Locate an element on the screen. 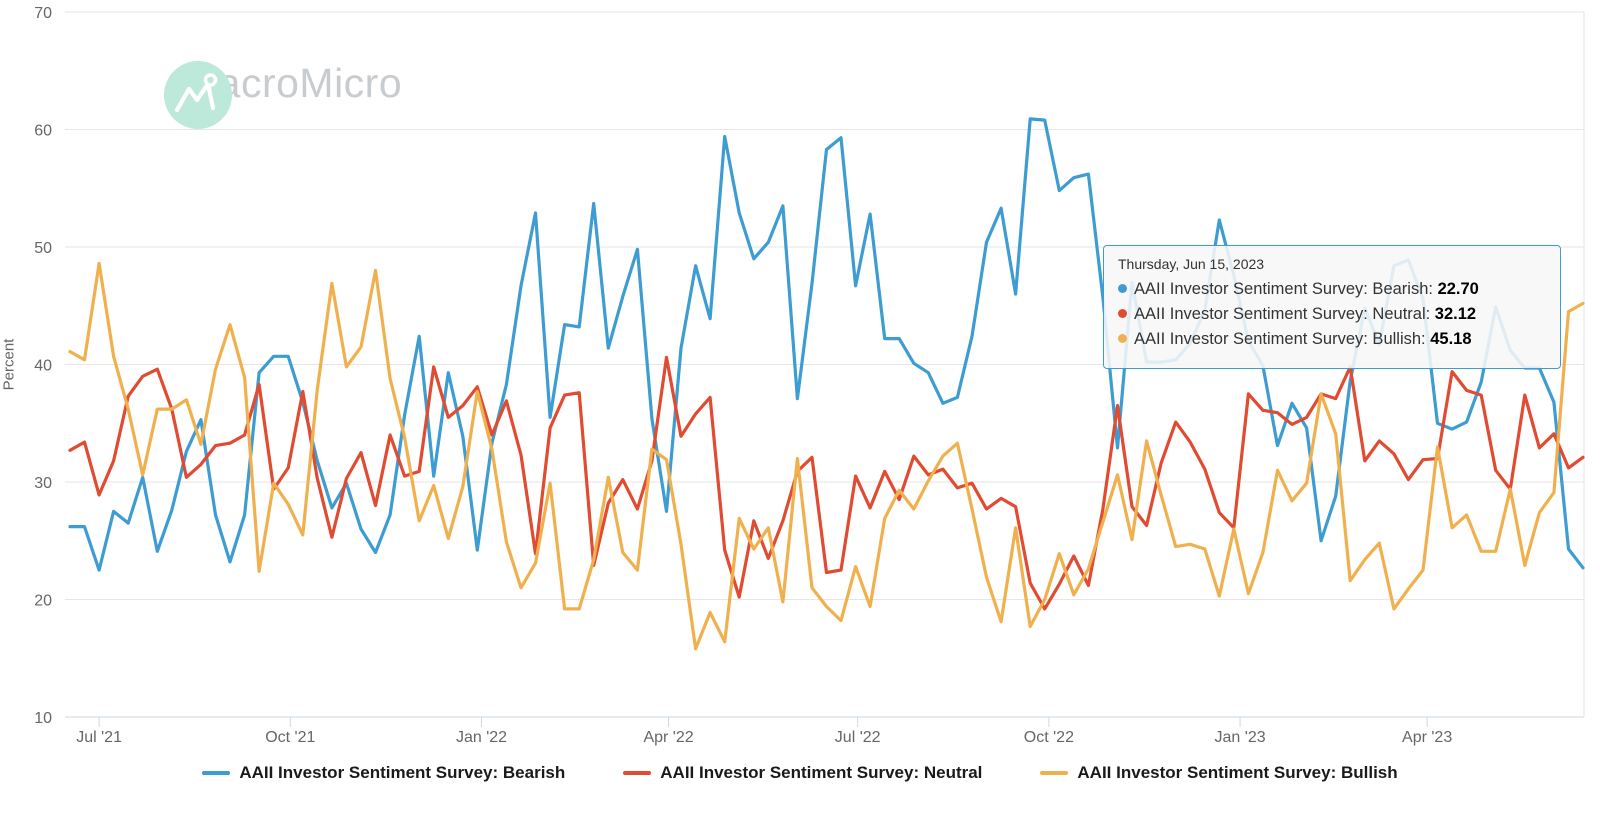 The image size is (1600, 827). x-axis-tick-label: Jan '22 is located at coordinates (481, 737).